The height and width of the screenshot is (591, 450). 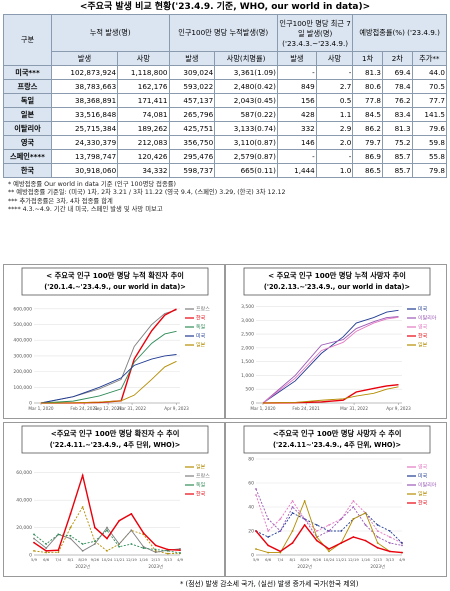 What do you see at coordinates (24, 528) in the screenshot?
I see `y-tick-label: 20,000` at bounding box center [24, 528].